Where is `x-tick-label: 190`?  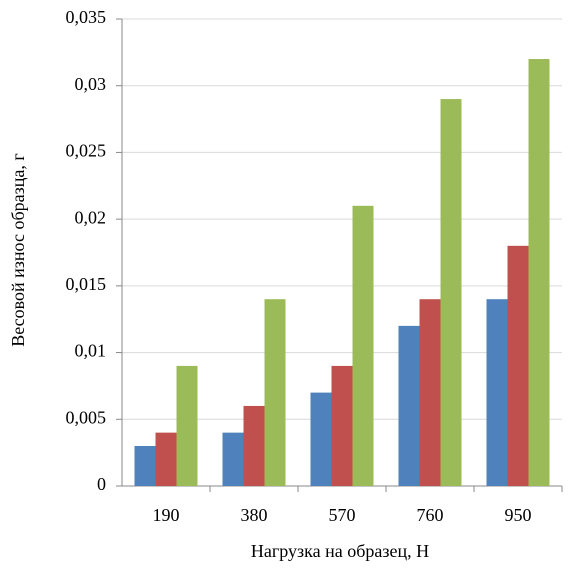
x-tick-label: 190 is located at coordinates (166, 515).